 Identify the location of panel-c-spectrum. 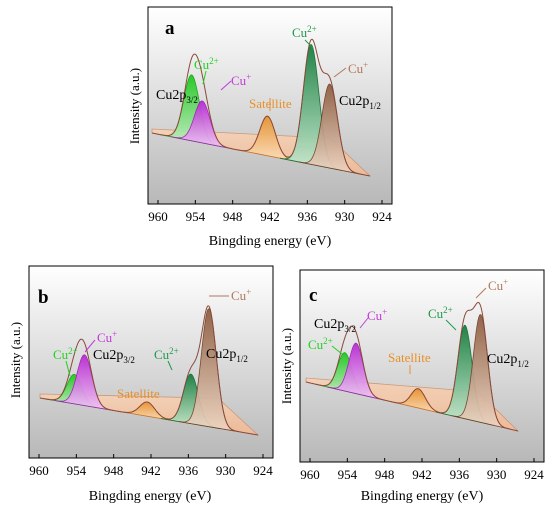
(412, 366).